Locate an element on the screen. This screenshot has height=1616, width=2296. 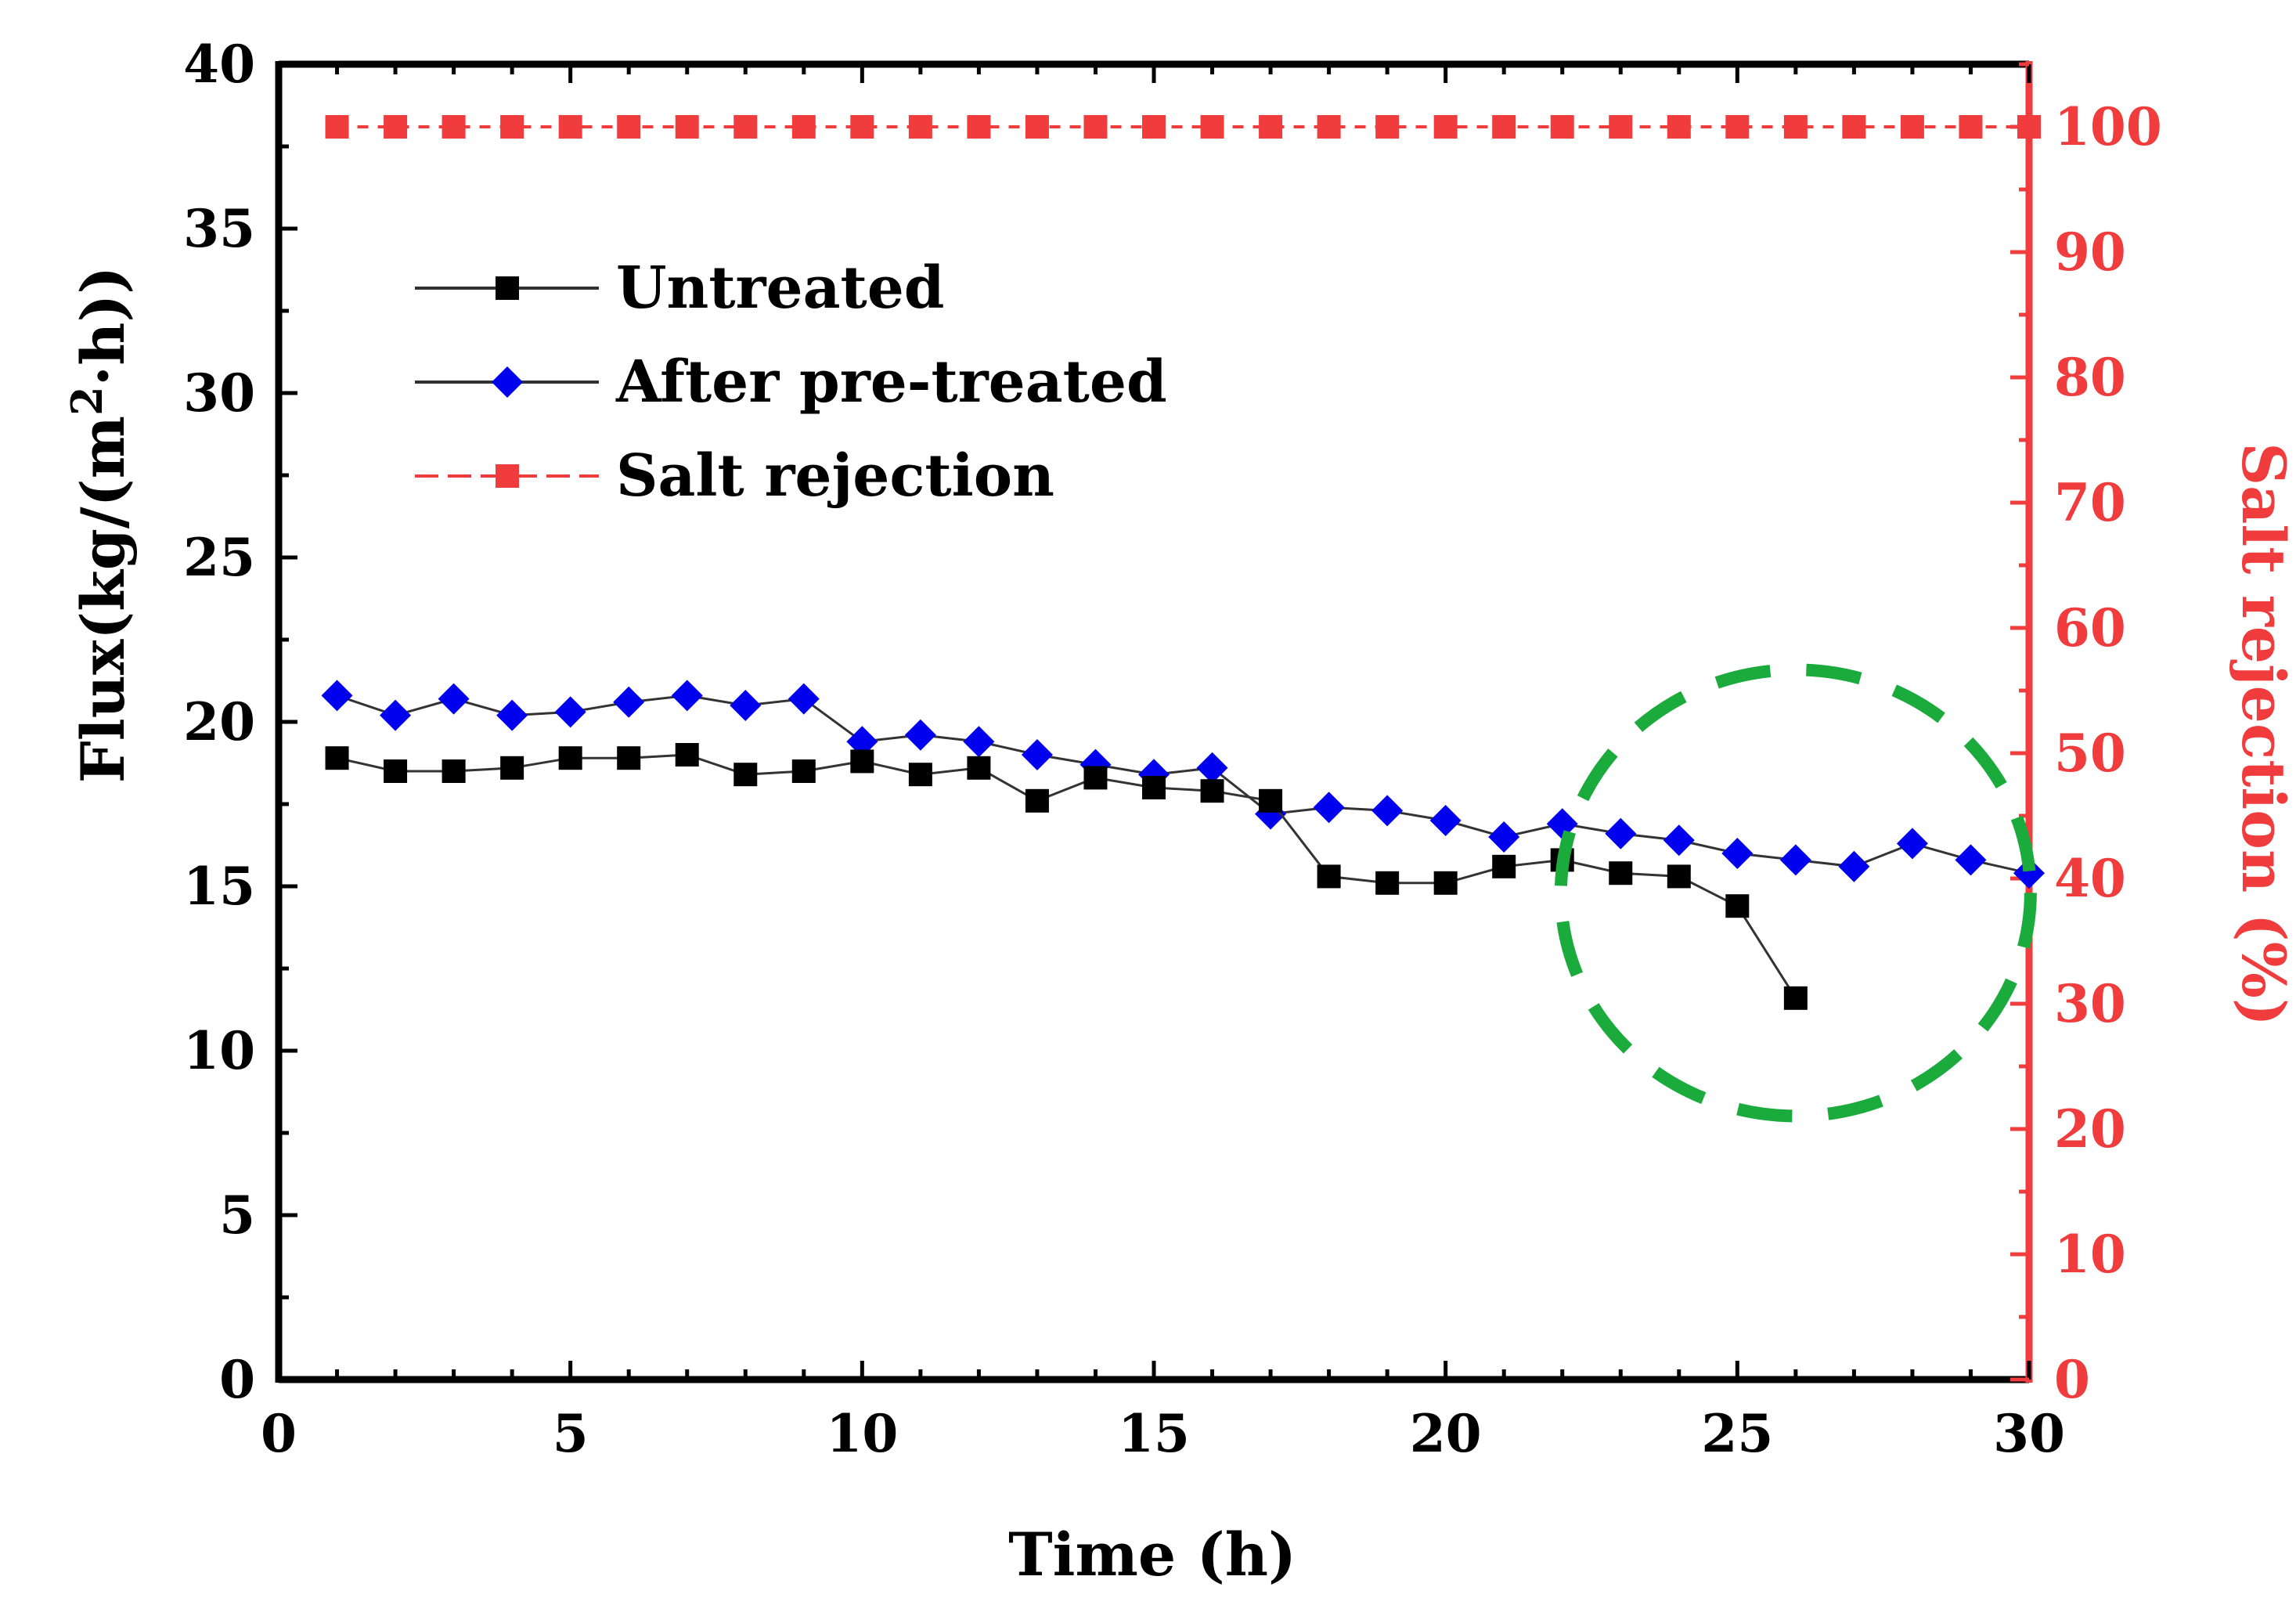
highlight-ellipse is located at coordinates (1795, 893).